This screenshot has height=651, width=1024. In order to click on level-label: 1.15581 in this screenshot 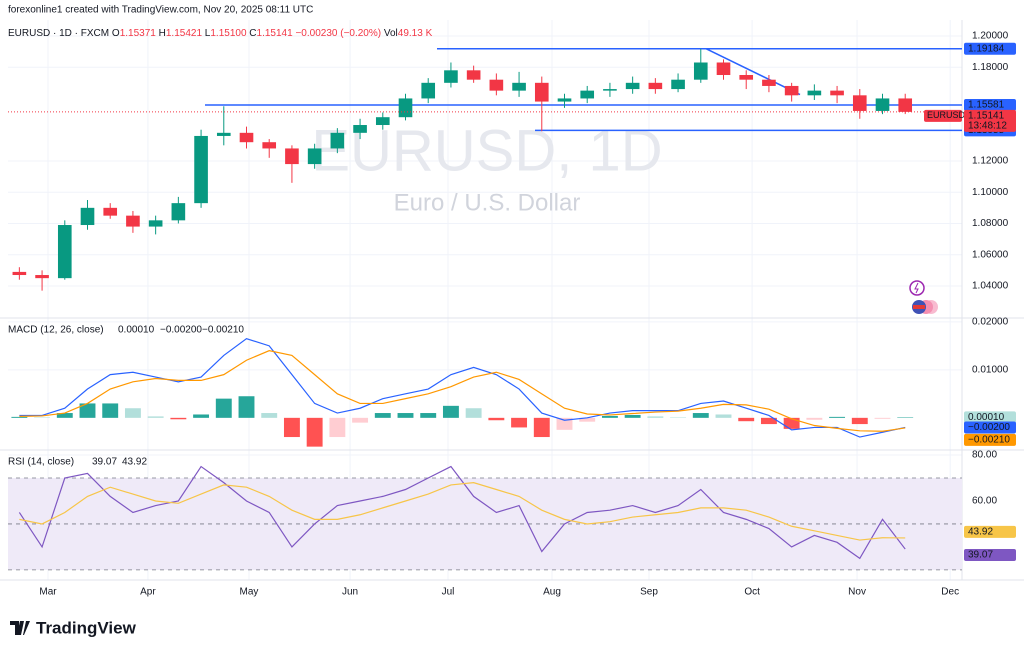, I will do `click(986, 105)`.